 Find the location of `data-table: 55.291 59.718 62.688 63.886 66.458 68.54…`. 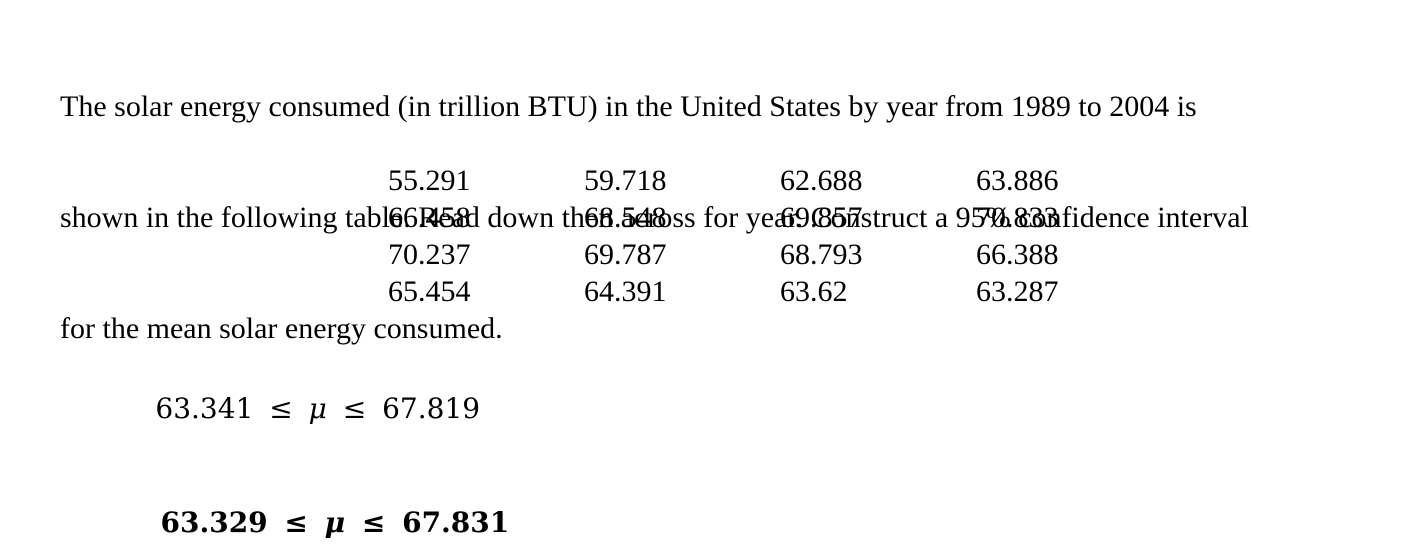

data-table: 55.291 59.718 62.688 63.886 66.458 68.54… is located at coordinates (788, 236).